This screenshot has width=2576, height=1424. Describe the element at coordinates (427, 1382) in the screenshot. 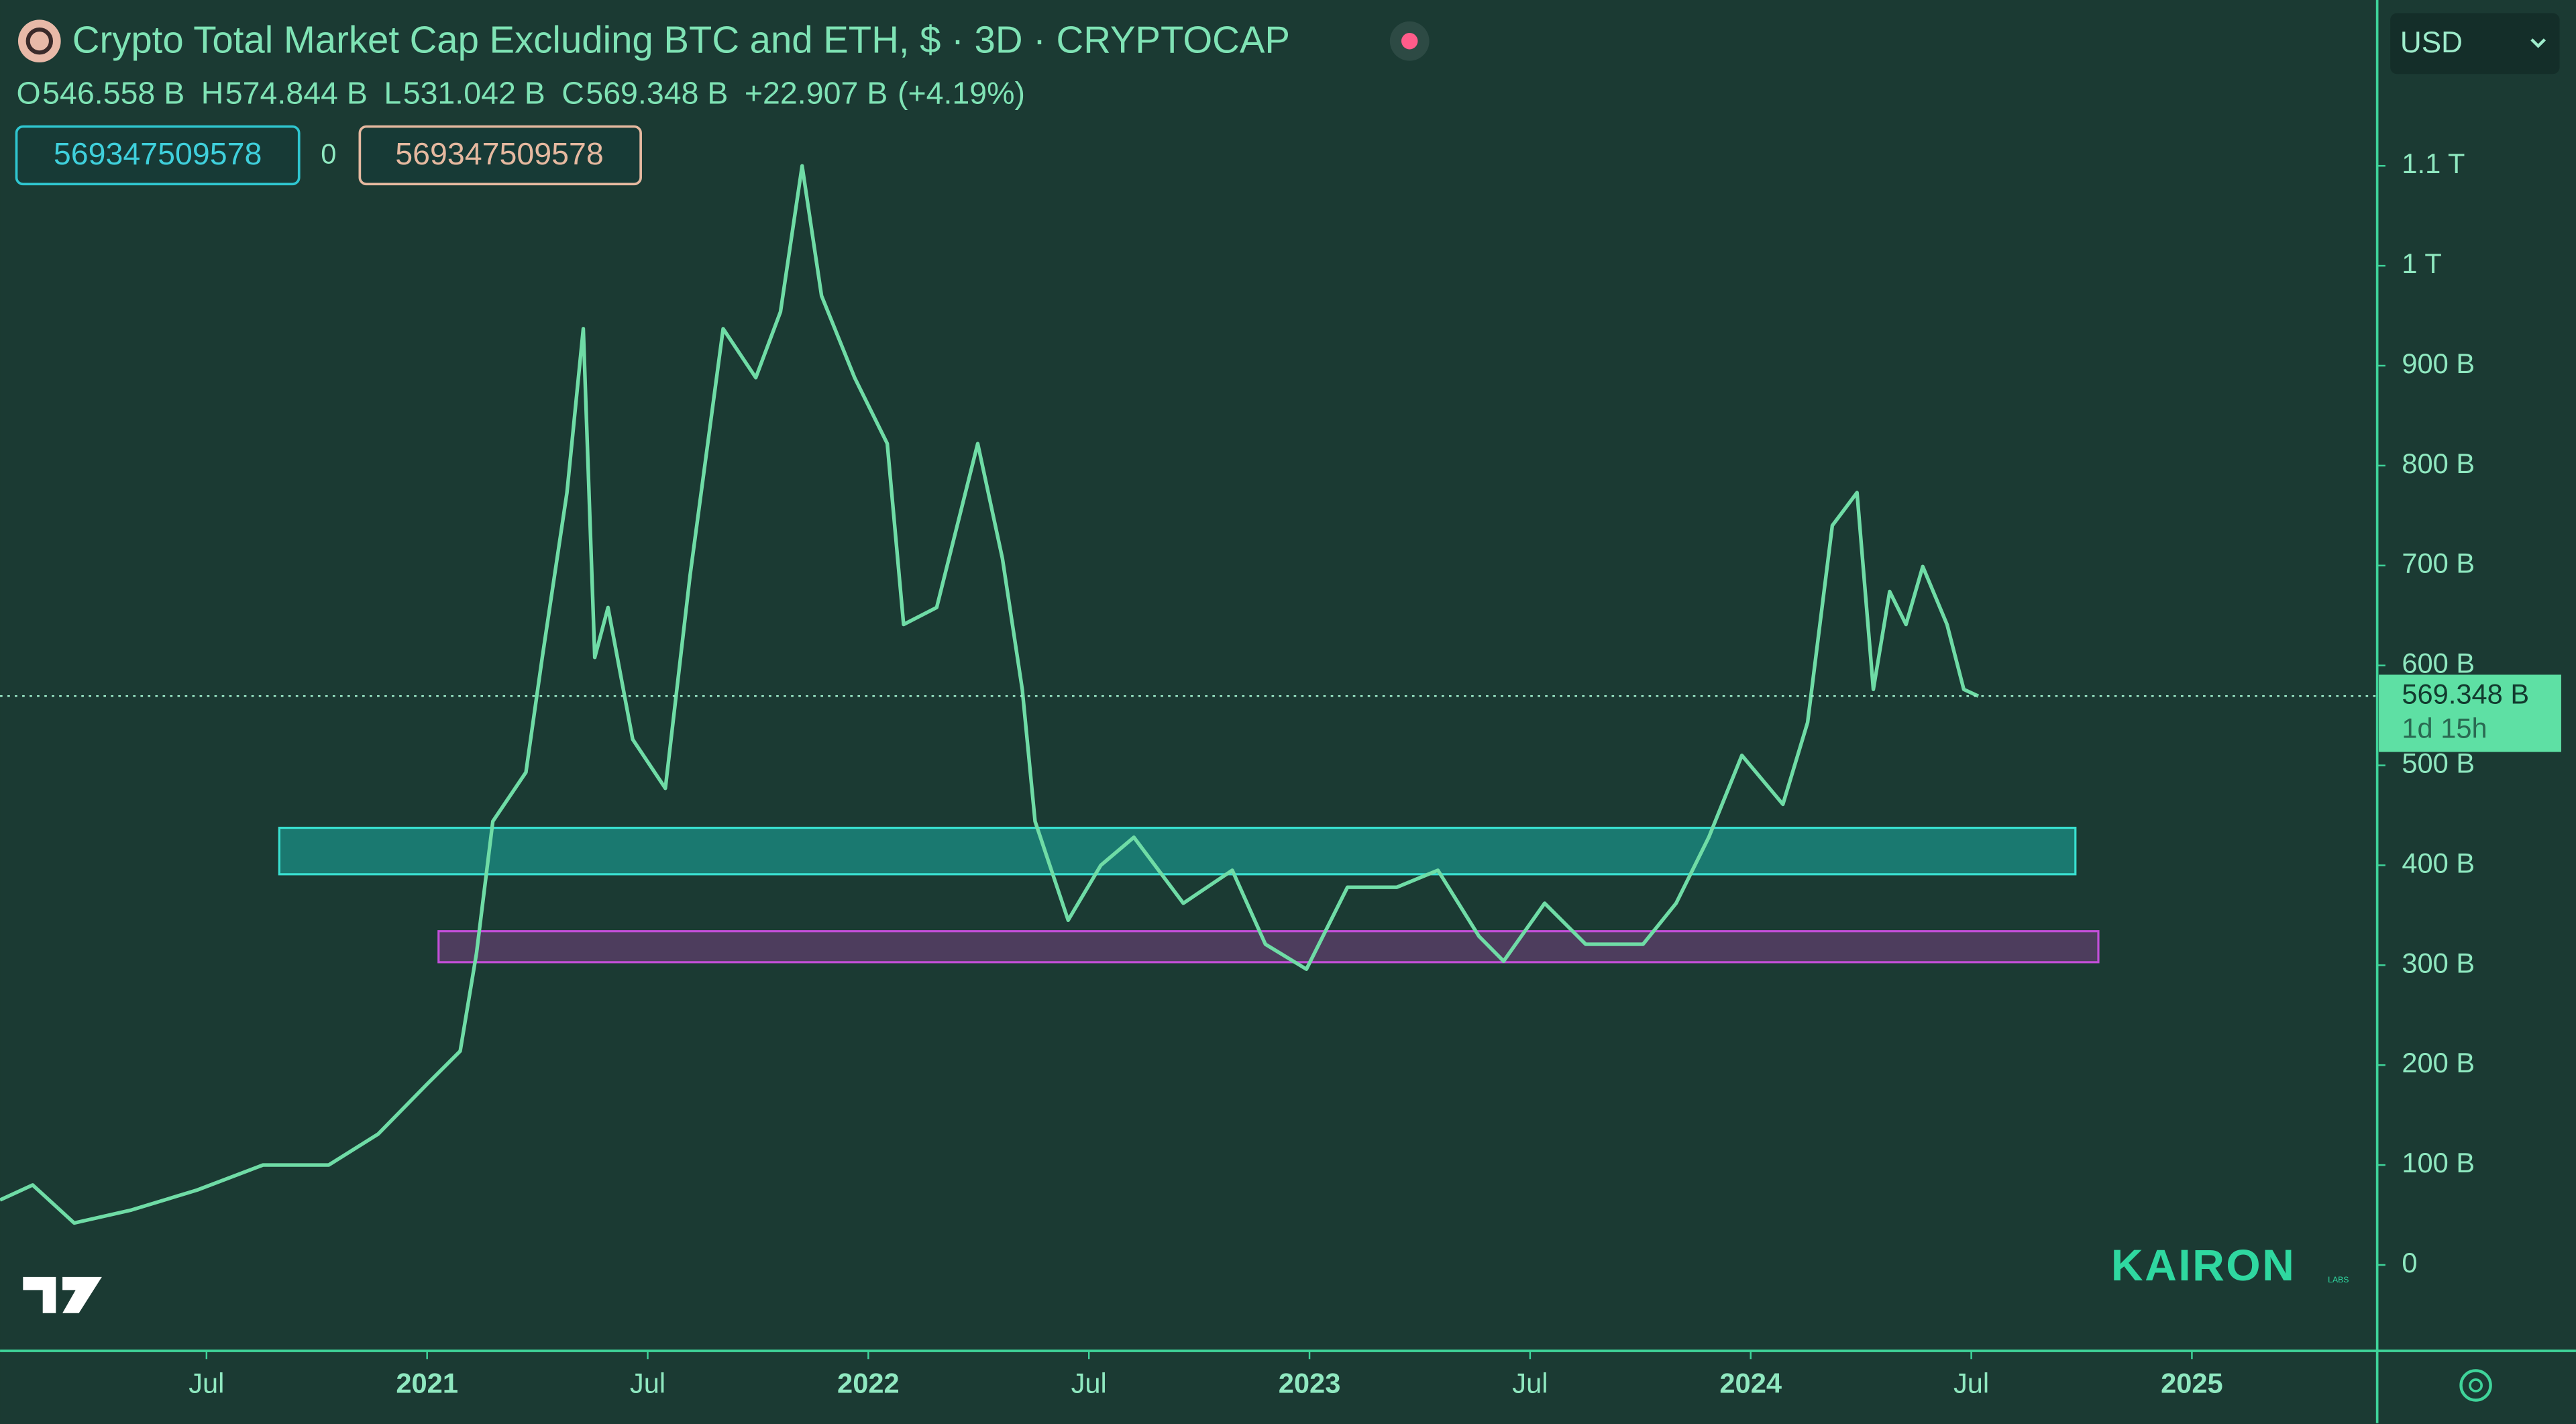

I see `x-tick-label: 2021` at that location.